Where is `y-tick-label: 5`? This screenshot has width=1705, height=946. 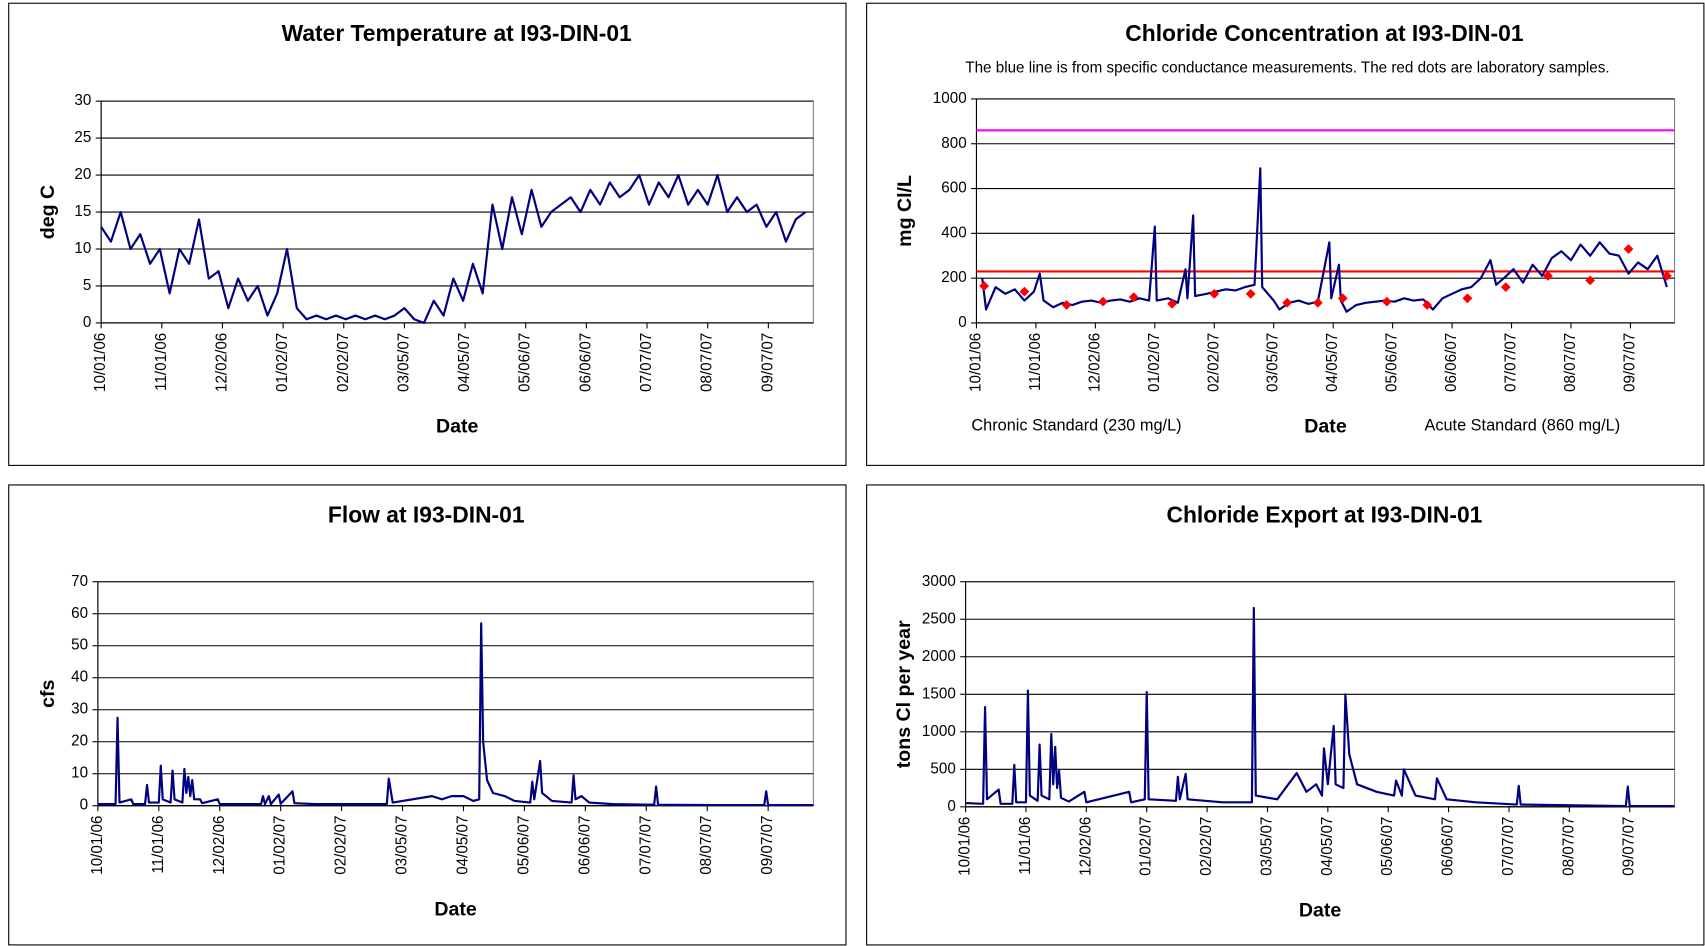 y-tick-label: 5 is located at coordinates (87, 285).